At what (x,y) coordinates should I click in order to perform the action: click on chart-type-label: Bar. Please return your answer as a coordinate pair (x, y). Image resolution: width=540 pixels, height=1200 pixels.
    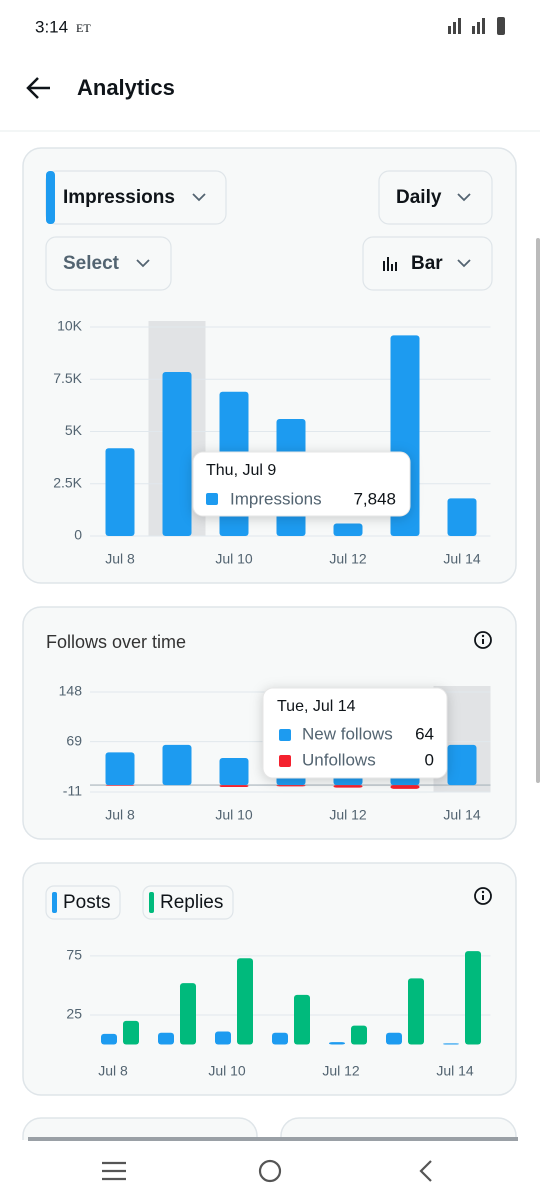
    Looking at the image, I should click on (427, 263).